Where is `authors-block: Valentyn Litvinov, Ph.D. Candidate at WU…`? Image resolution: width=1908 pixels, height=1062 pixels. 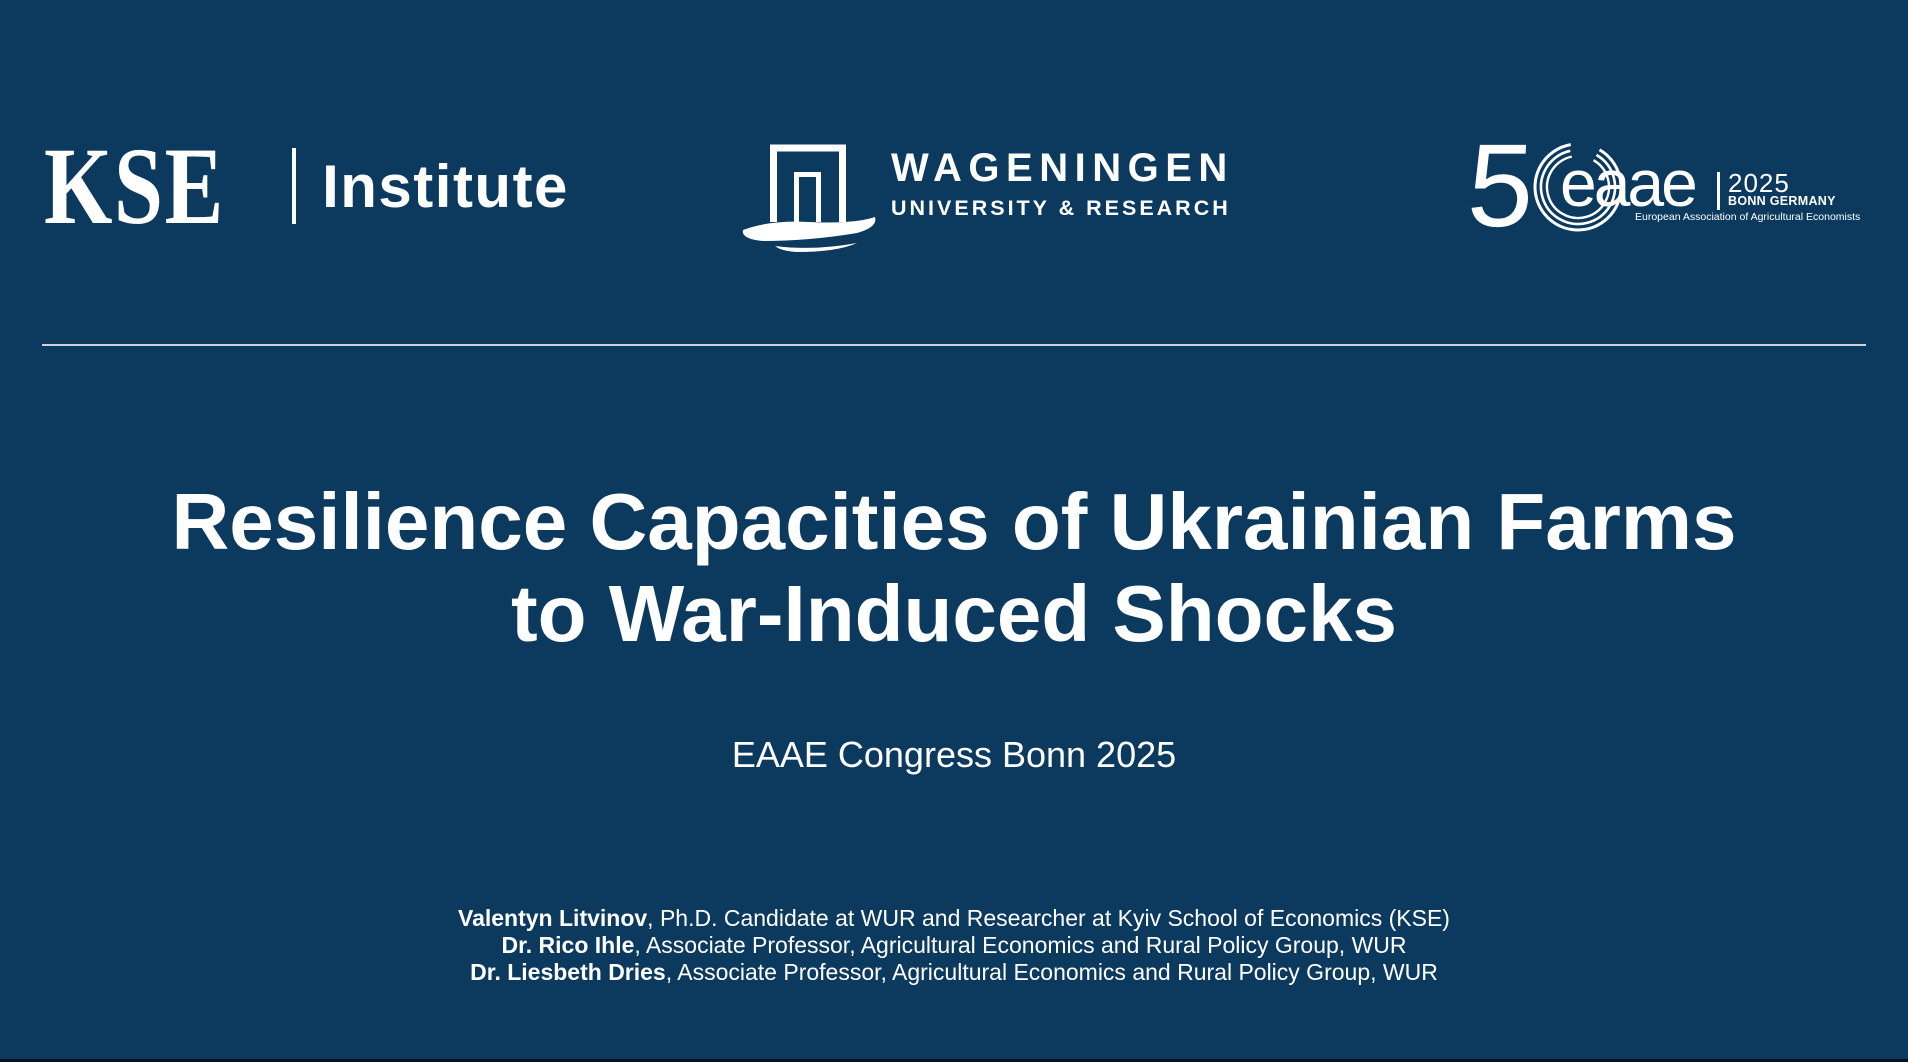
authors-block: Valentyn Litvinov, Ph.D. Candidate at WU… is located at coordinates (954, 945).